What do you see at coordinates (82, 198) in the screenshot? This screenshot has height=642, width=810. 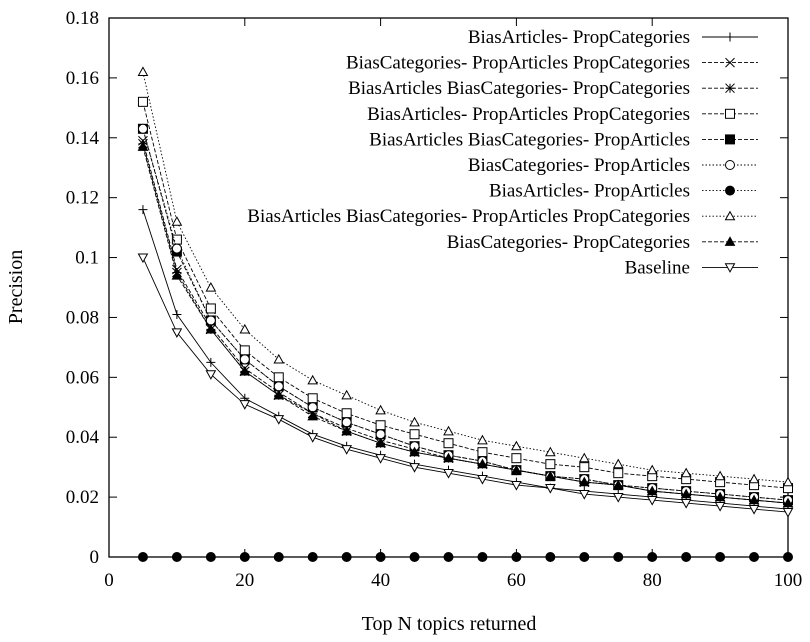 I see `y-tick-label: 0.12` at bounding box center [82, 198].